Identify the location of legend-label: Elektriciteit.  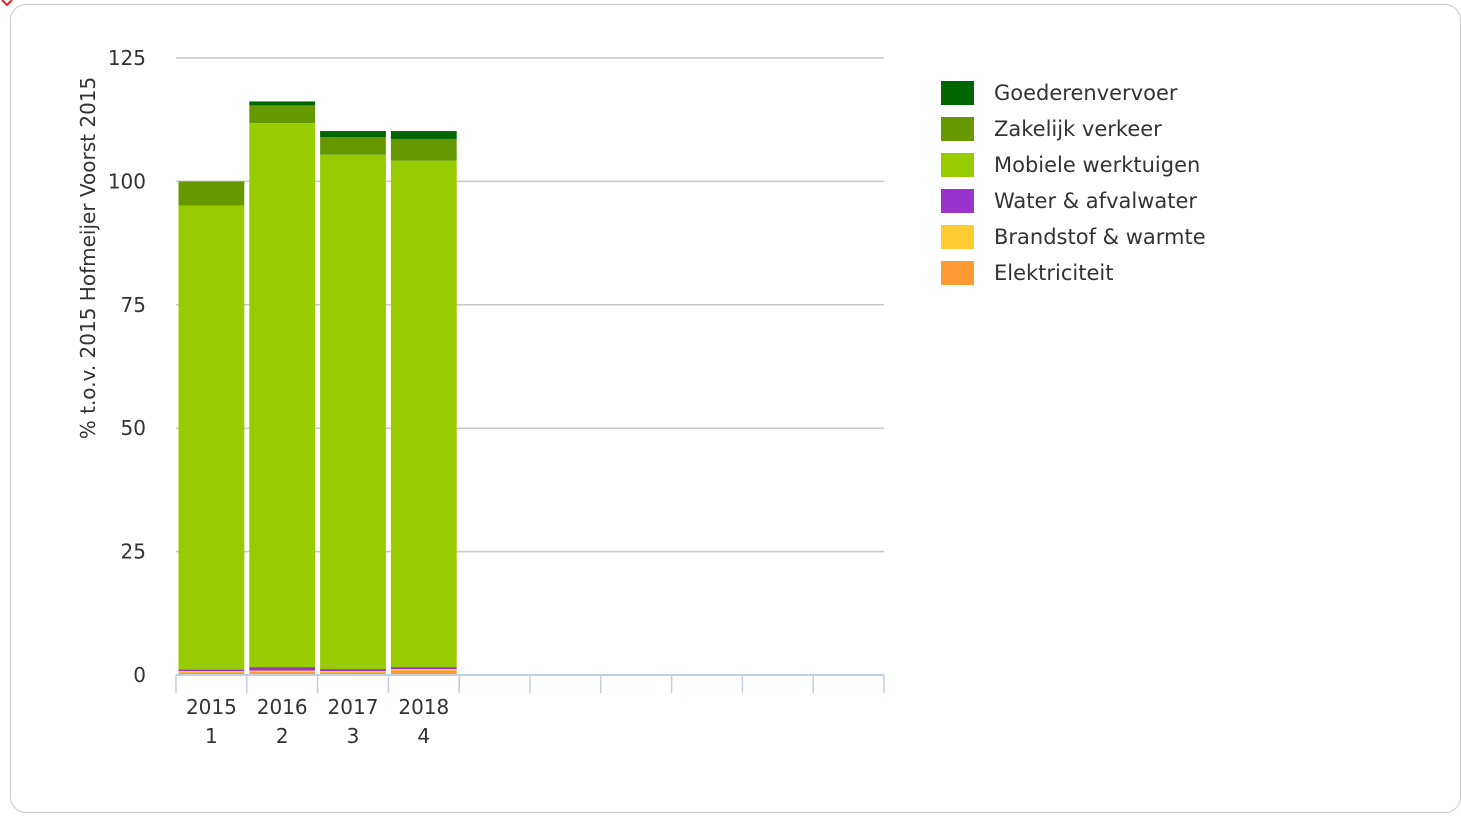
(1054, 273).